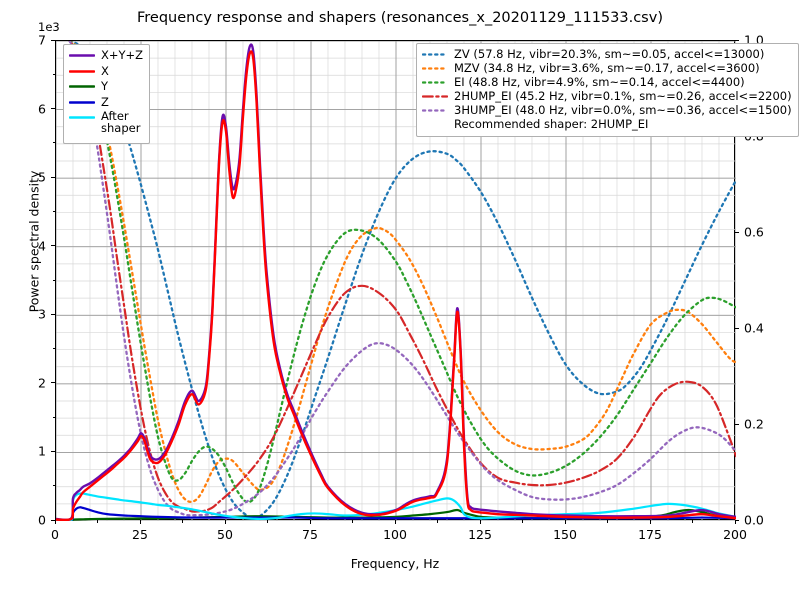 This screenshot has height=600, width=800. Describe the element at coordinates (735, 534) in the screenshot. I see `x-tick-label: 200` at that location.